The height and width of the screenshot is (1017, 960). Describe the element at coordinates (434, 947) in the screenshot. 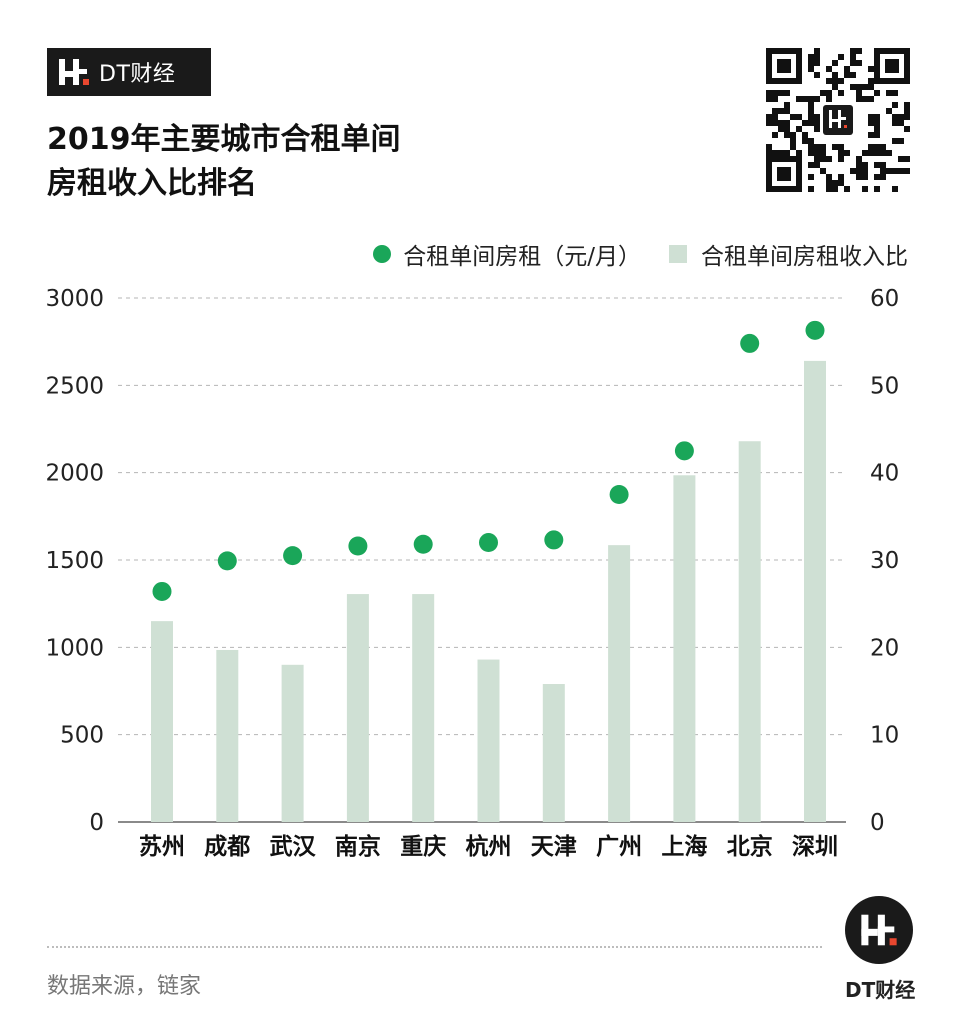

I see `footer-divider` at that location.